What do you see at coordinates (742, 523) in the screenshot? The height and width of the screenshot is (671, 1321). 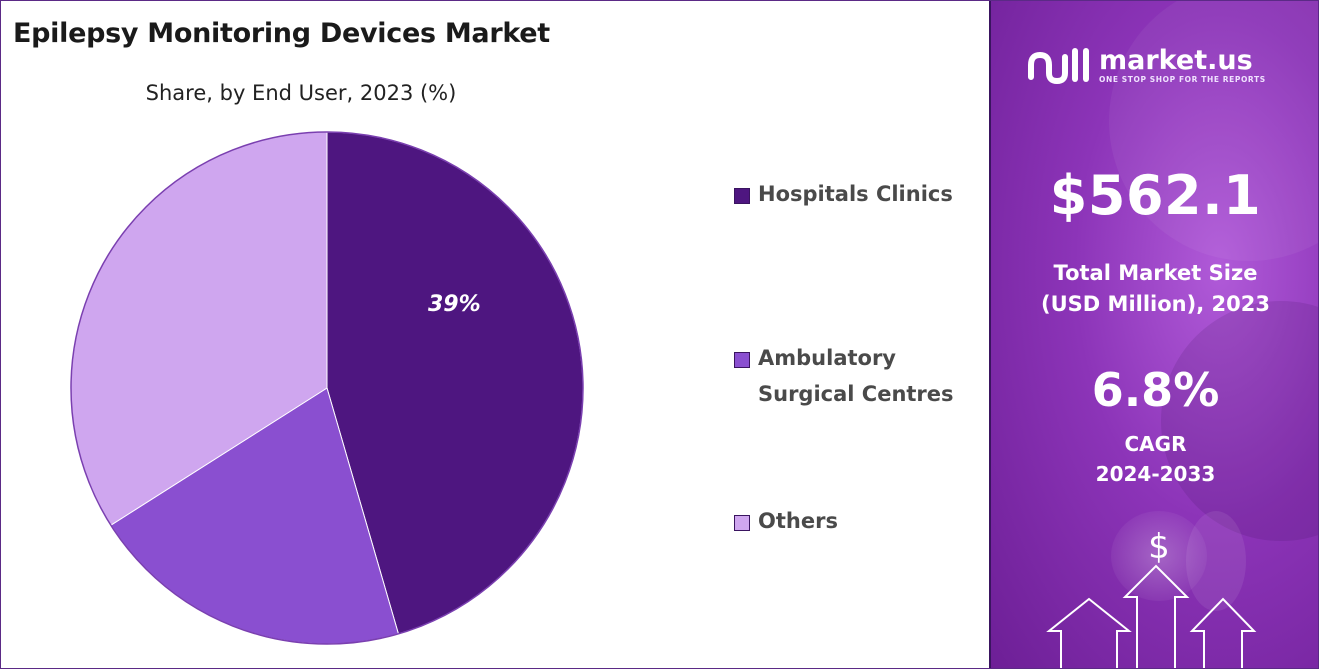 I see `legend-swatch-others` at bounding box center [742, 523].